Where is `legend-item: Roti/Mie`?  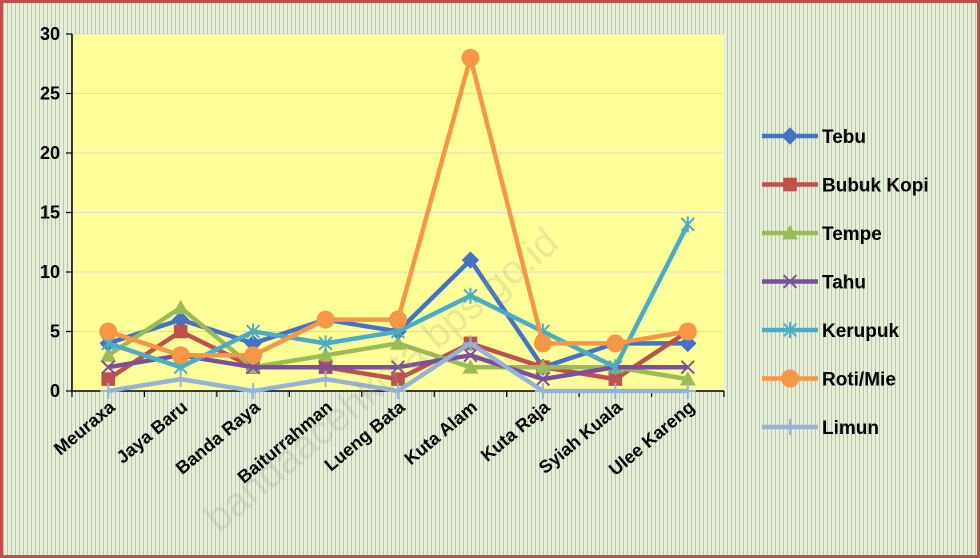 legend-item: Roti/Mie is located at coordinates (829, 380).